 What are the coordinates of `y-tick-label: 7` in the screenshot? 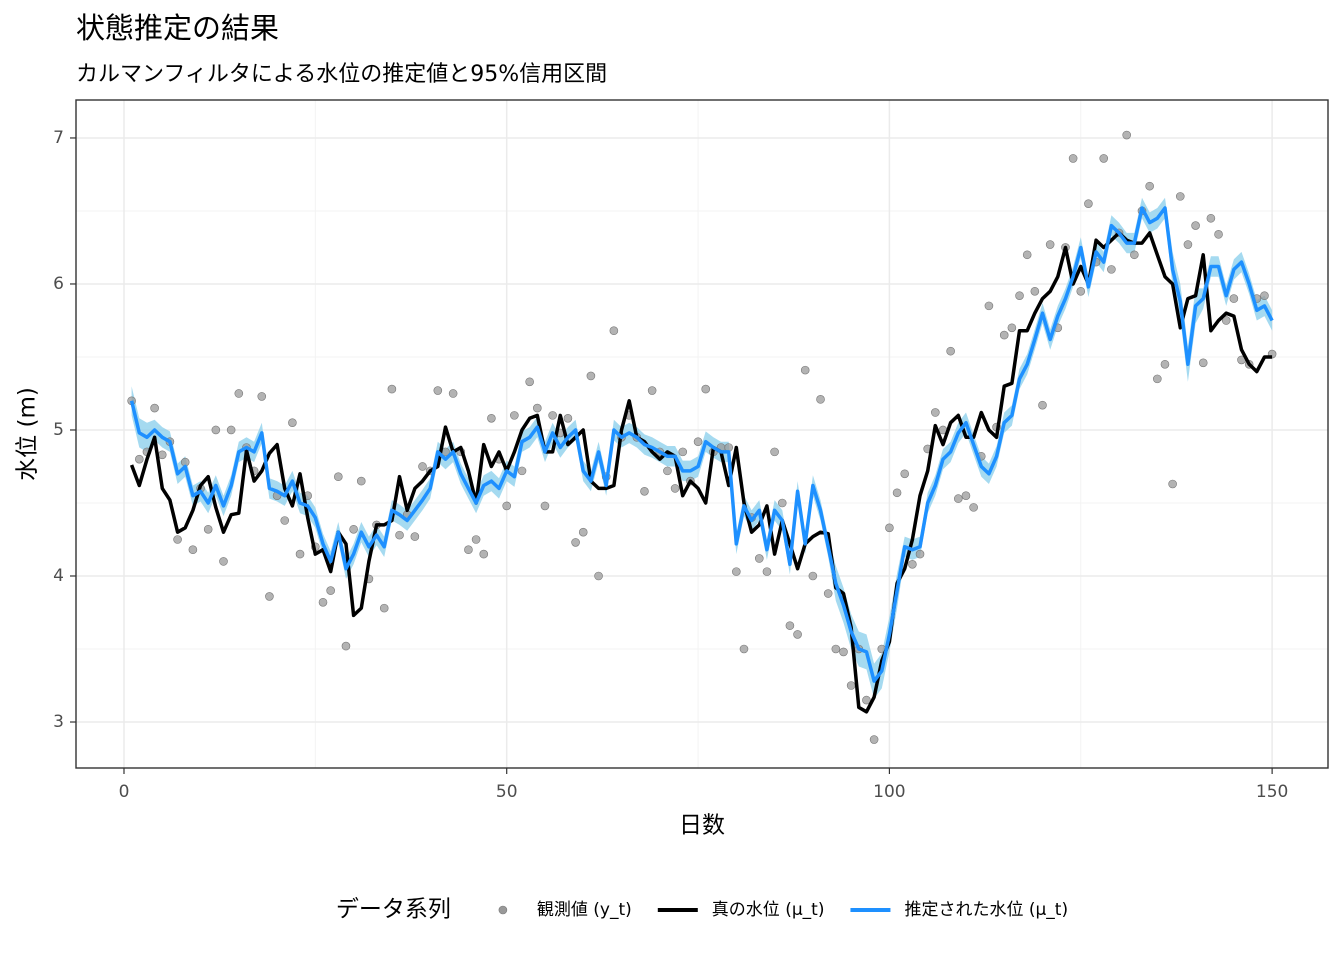 It's located at (58, 138).